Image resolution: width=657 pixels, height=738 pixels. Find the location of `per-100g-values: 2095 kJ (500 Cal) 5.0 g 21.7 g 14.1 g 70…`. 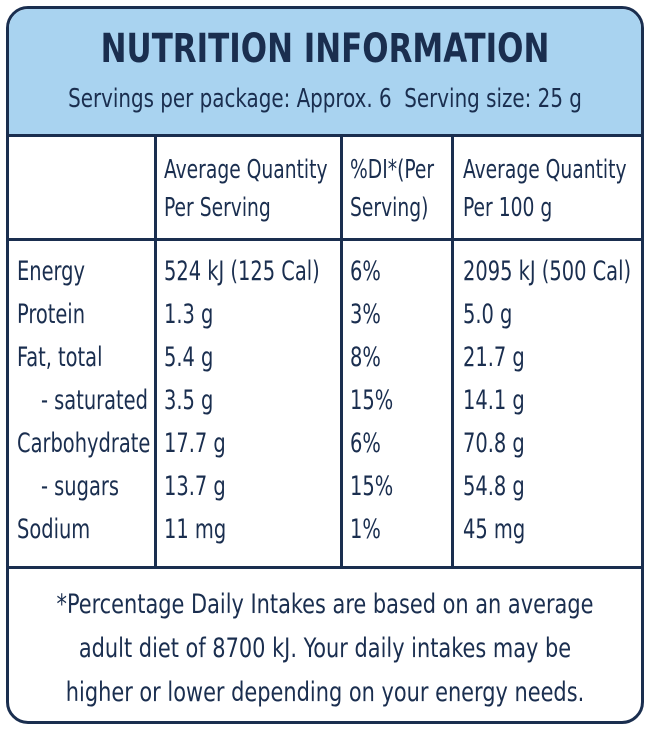

per-100g-values: 2095 kJ (500 Cal) 5.0 g 21.7 g 14.1 g 70… is located at coordinates (547, 400).